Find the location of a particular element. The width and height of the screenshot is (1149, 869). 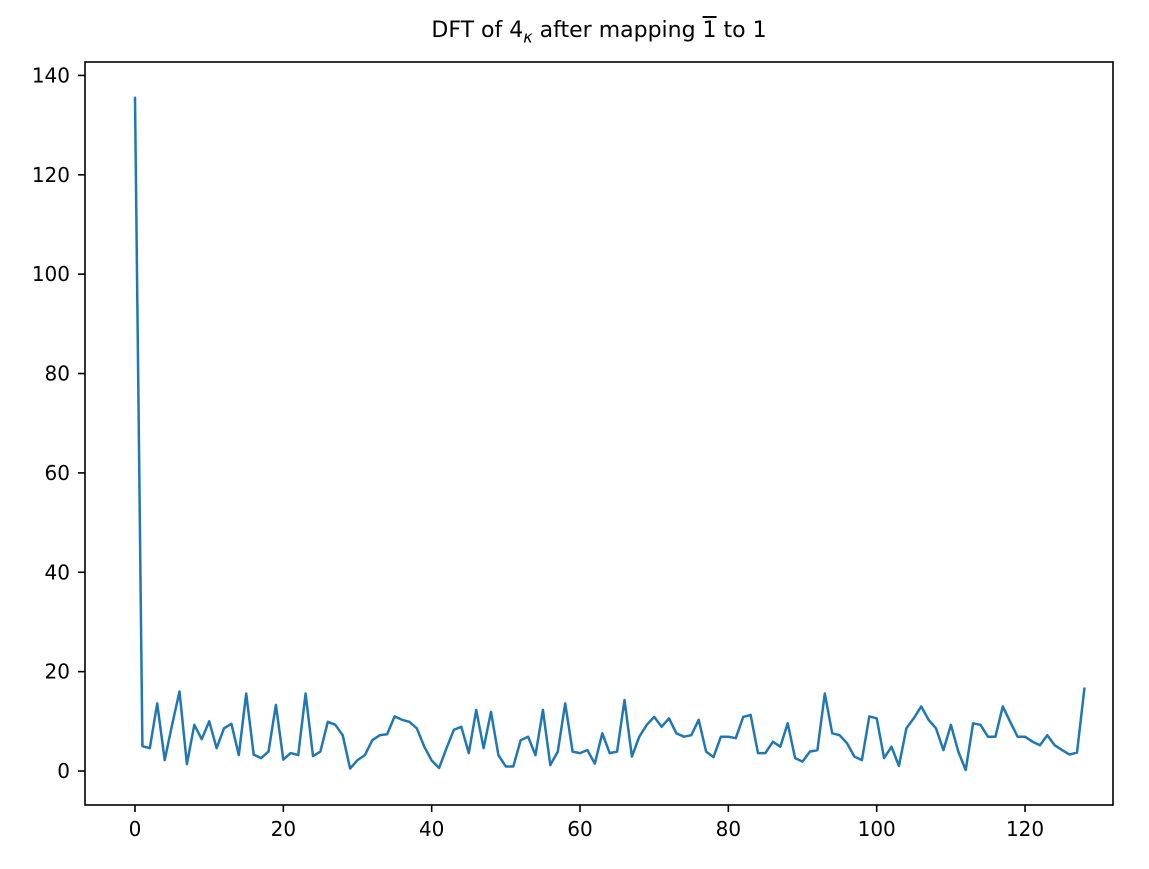

title-middle: after mapping is located at coordinates (617, 30).